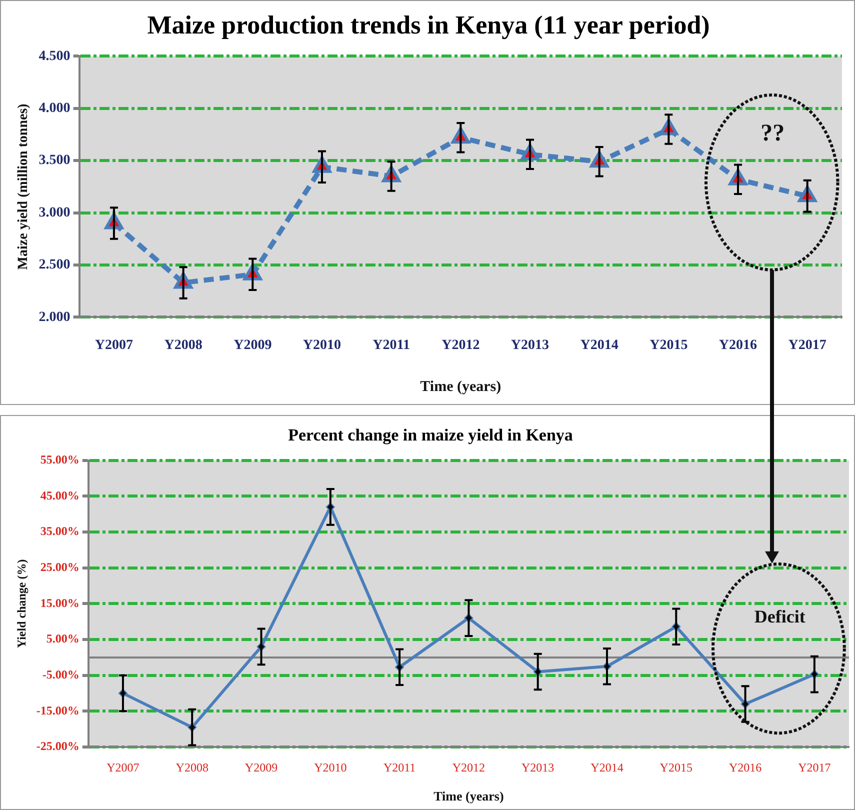 The width and height of the screenshot is (855, 810). What do you see at coordinates (54, 265) in the screenshot?
I see `y-tick-label: 2.500` at bounding box center [54, 265].